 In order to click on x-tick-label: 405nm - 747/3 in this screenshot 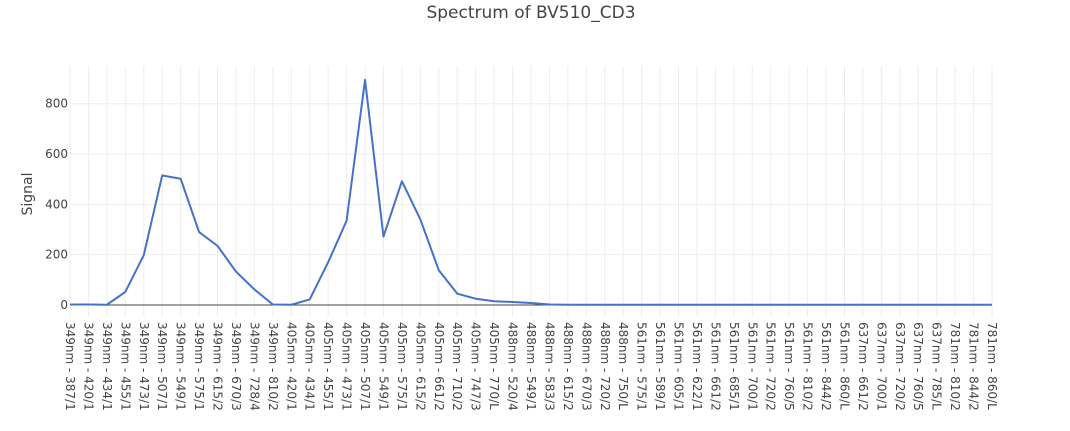, I will do `click(476, 366)`.